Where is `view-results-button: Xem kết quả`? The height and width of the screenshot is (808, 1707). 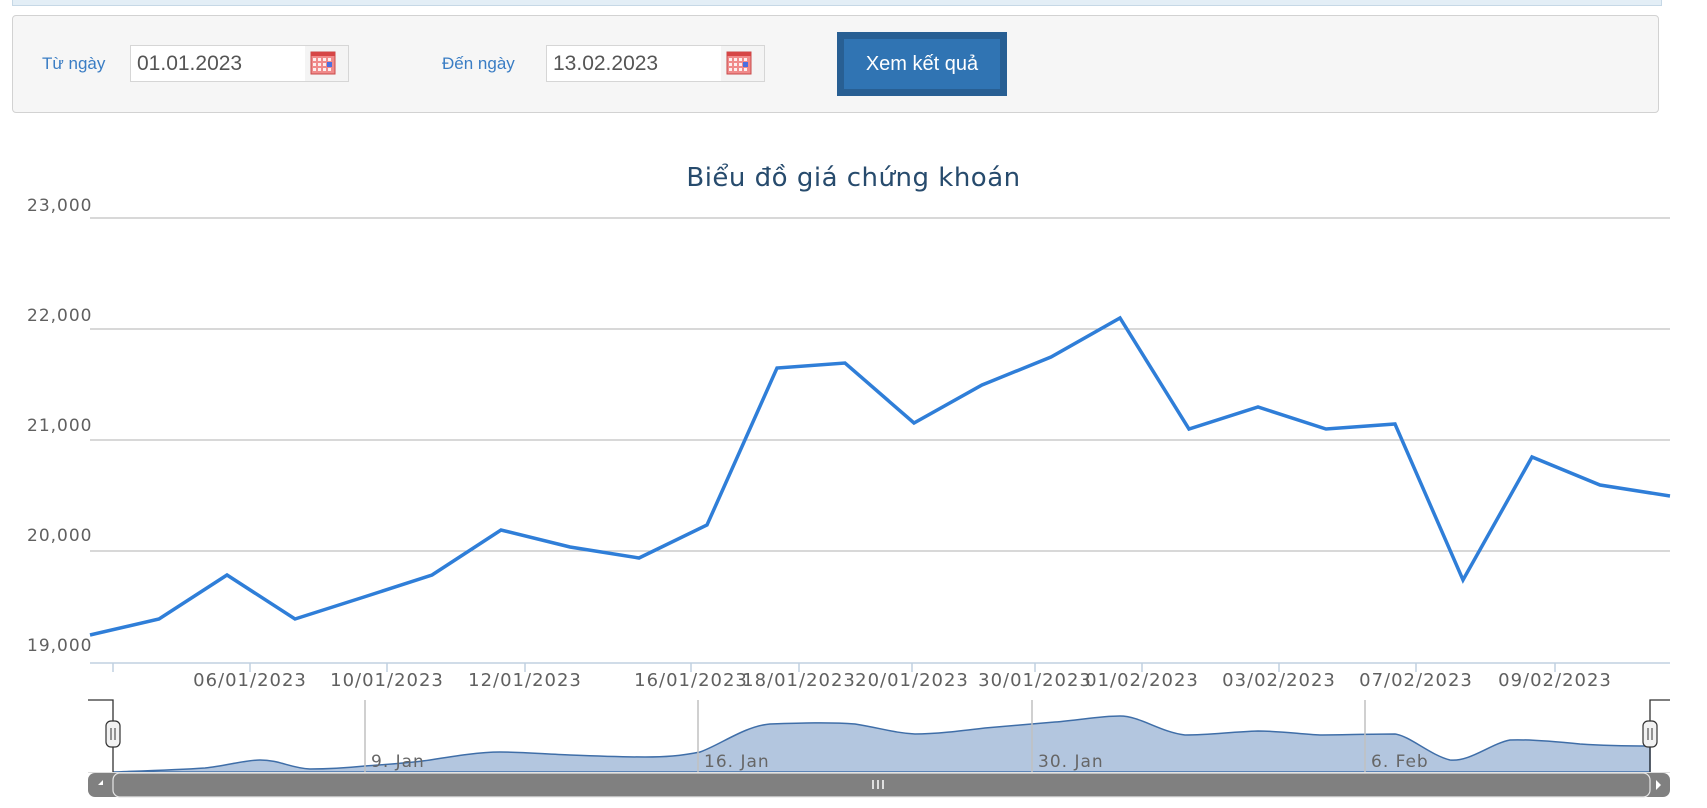 view-results-button: Xem kết quả is located at coordinates (922, 64).